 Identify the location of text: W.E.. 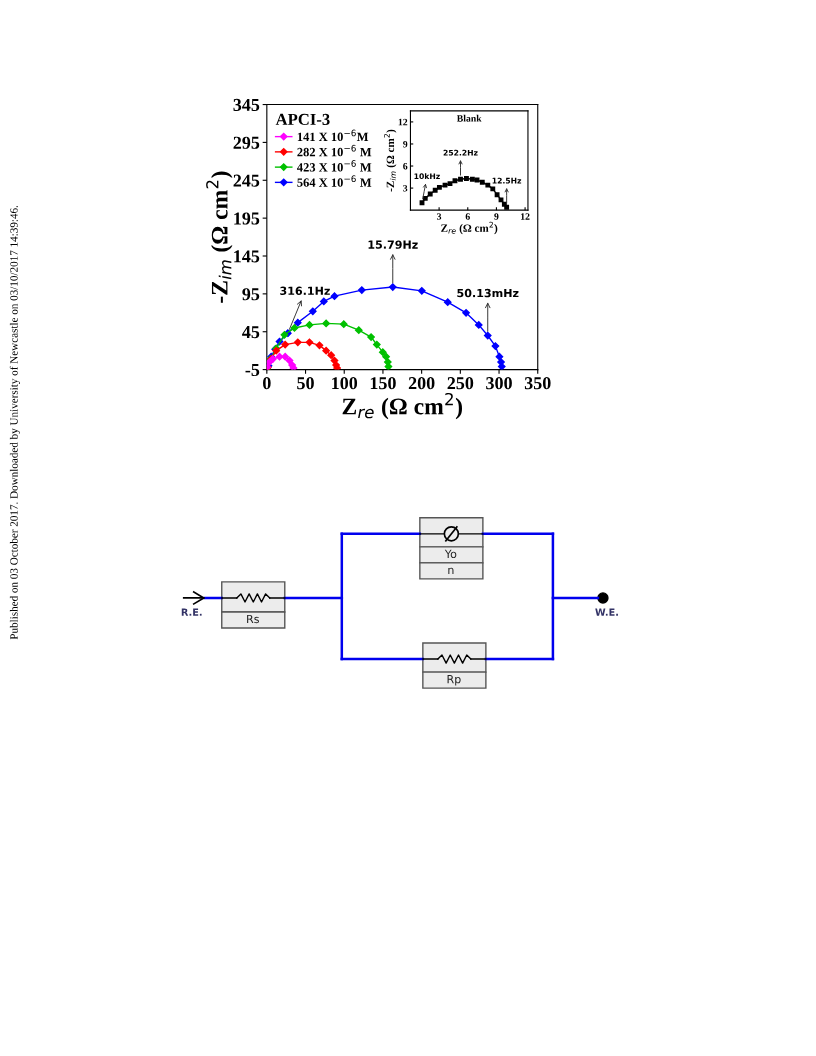
(606, 612).